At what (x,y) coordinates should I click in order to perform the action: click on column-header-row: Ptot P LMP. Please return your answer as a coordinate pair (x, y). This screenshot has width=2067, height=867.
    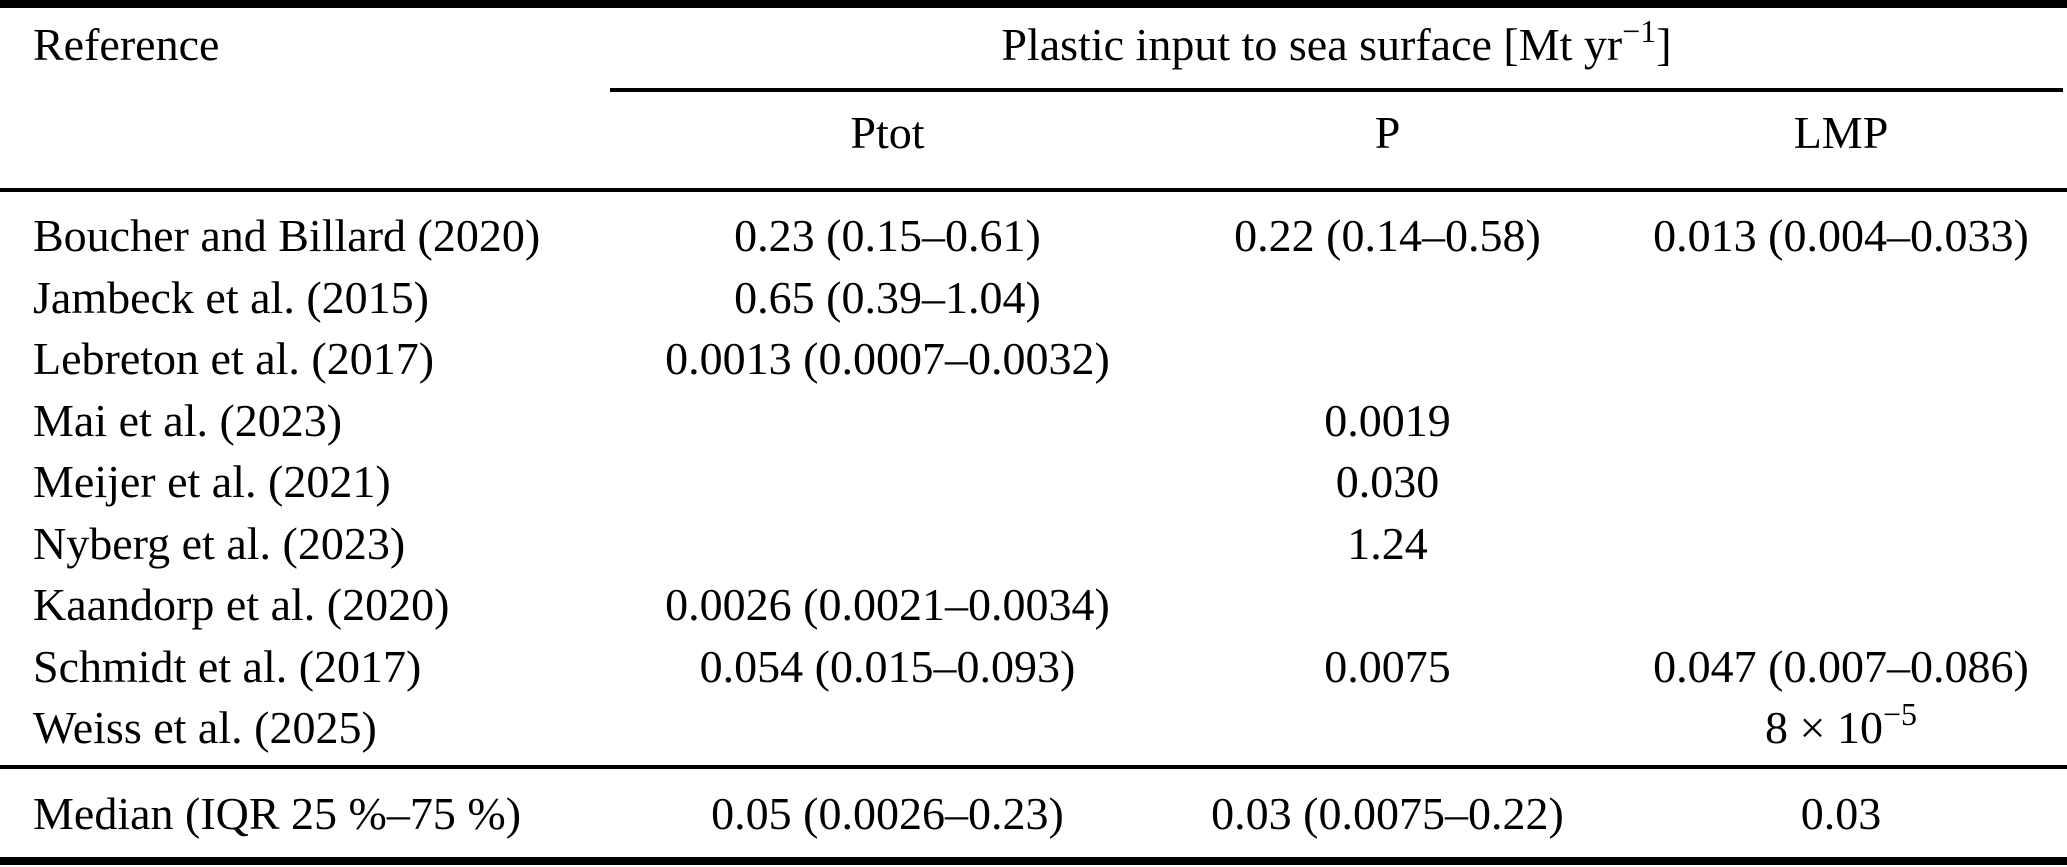
    Looking at the image, I should click on (1033, 132).